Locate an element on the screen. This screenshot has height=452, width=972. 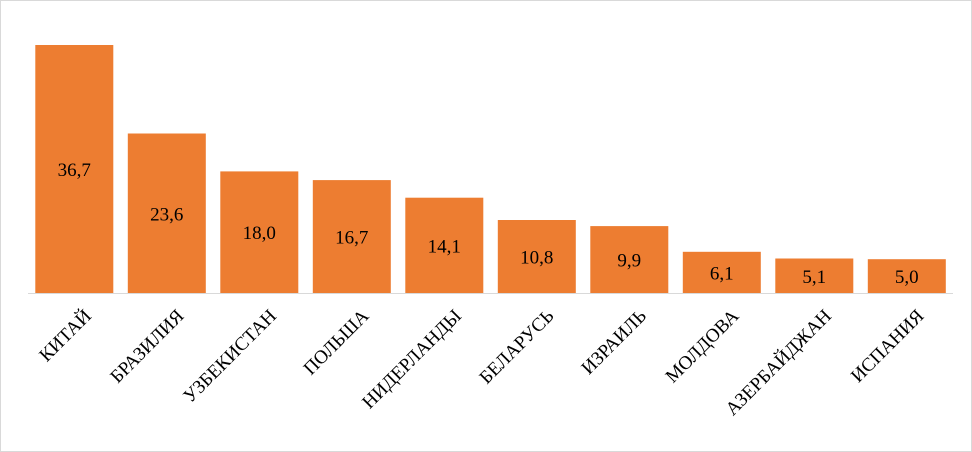
bar-value-label: 5,0 is located at coordinates (907, 277).